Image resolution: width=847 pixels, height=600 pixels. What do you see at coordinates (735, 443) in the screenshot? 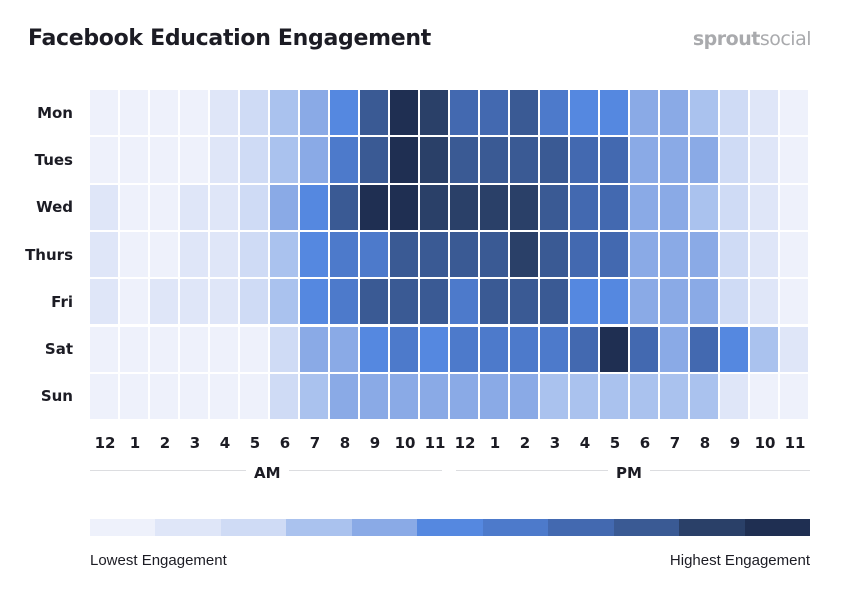
I see `hour-label: 9` at bounding box center [735, 443].